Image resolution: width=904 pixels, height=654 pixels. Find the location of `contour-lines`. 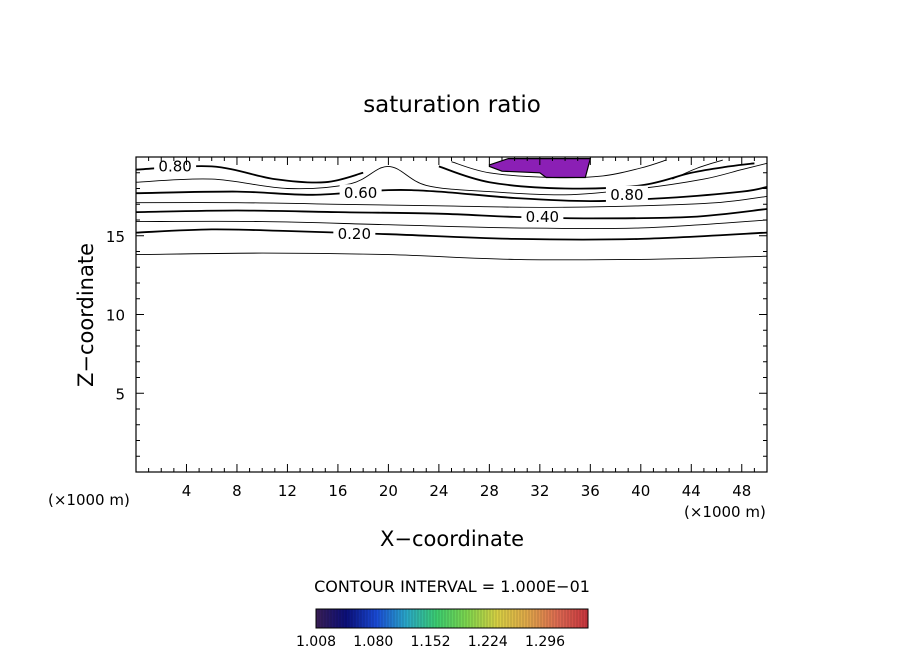

contour-lines is located at coordinates (451, 210).